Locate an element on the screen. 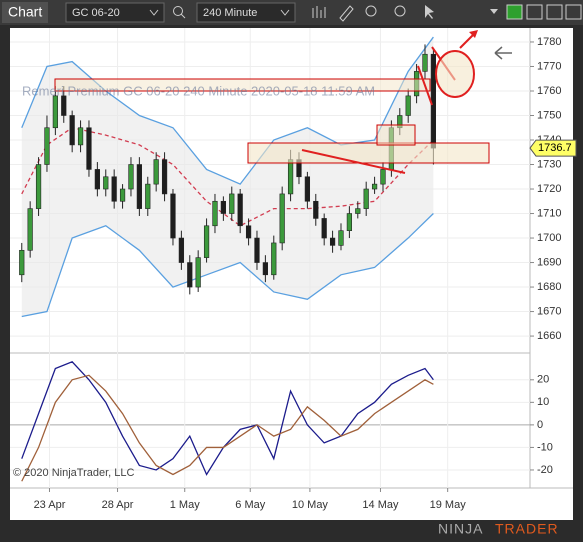 The width and height of the screenshot is (583, 542). x-tick-label: 14 May is located at coordinates (380, 505).